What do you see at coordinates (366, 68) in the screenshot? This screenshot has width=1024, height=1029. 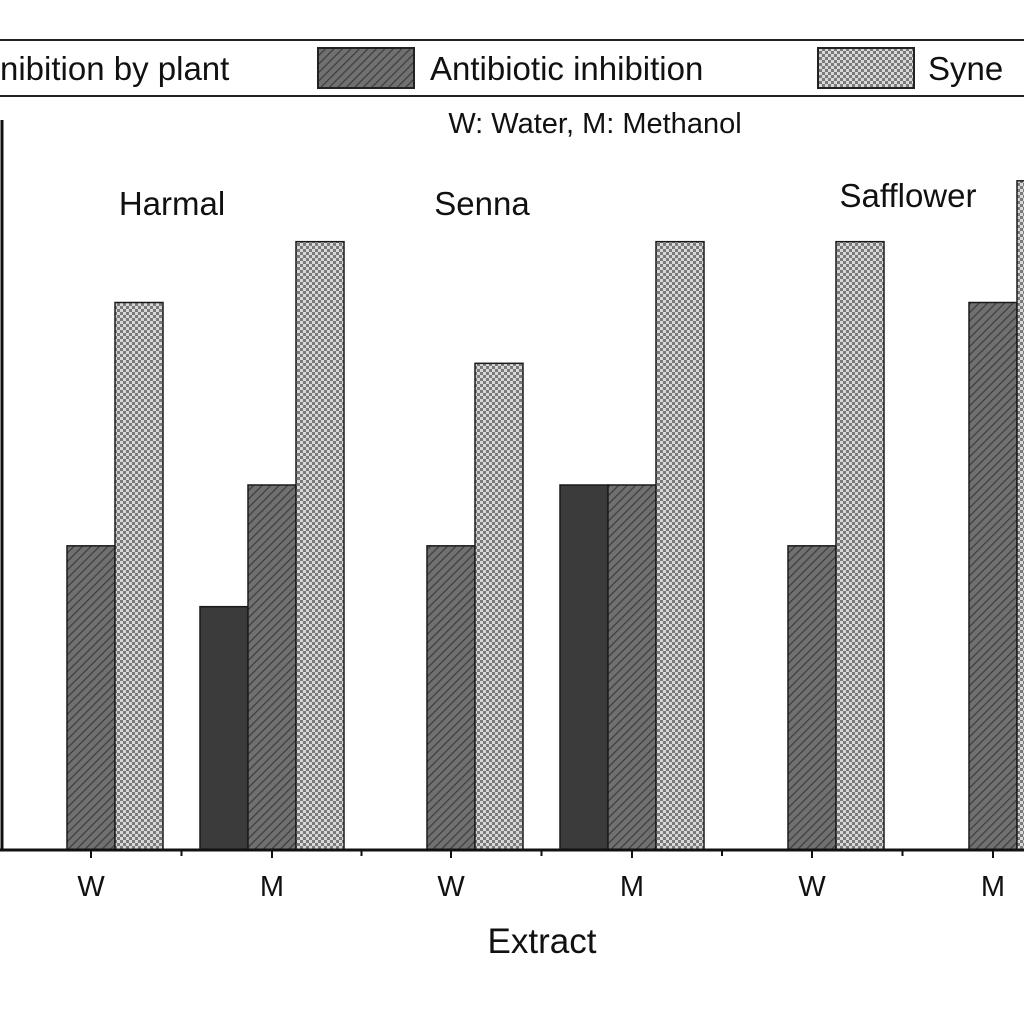 I see `legend-swatch-antibiotic` at bounding box center [366, 68].